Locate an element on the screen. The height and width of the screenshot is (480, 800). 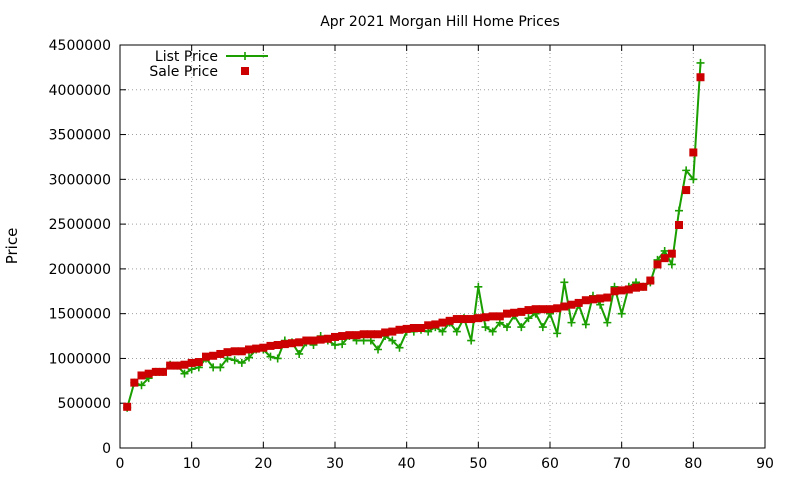
legend: List Price Sale Price is located at coordinates (208, 64).